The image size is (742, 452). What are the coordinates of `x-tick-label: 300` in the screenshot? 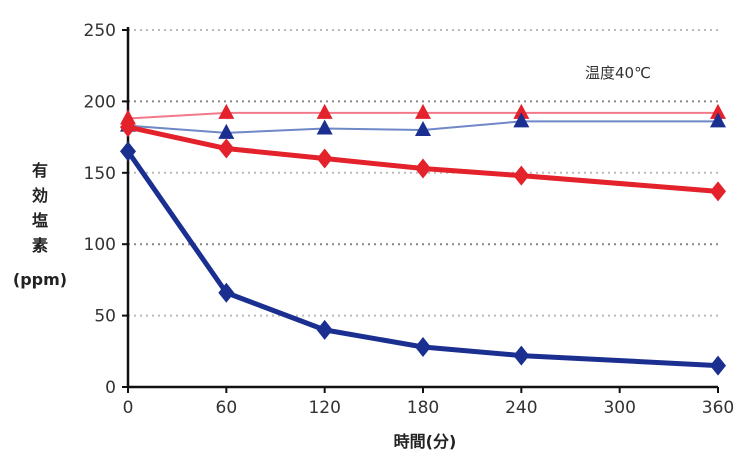 It's located at (619, 408).